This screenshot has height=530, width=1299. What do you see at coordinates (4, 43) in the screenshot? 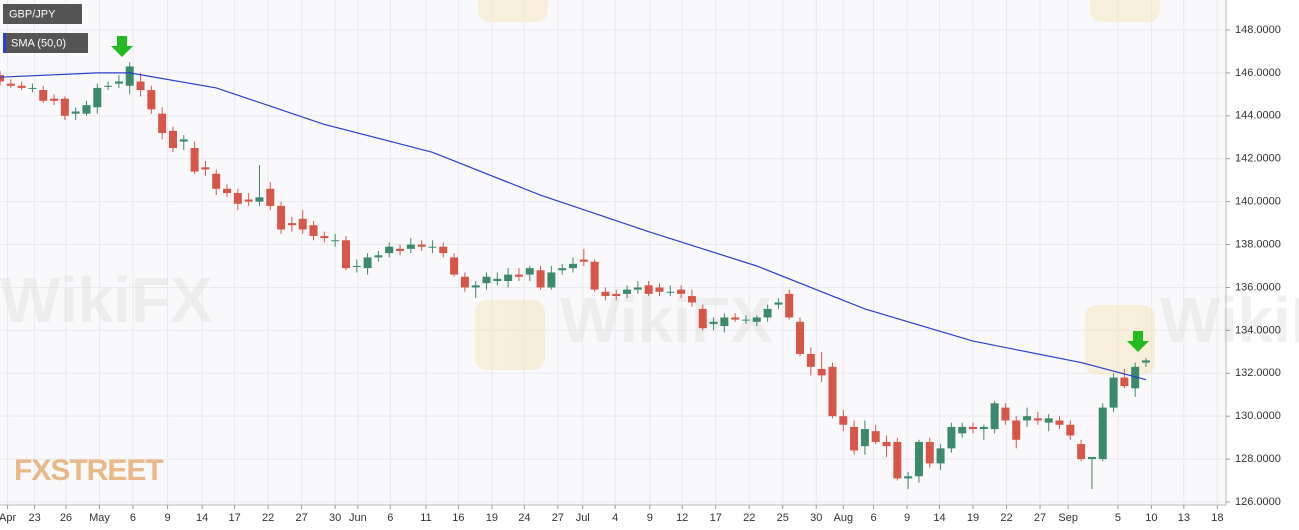
I see `legend-swatch` at bounding box center [4, 43].